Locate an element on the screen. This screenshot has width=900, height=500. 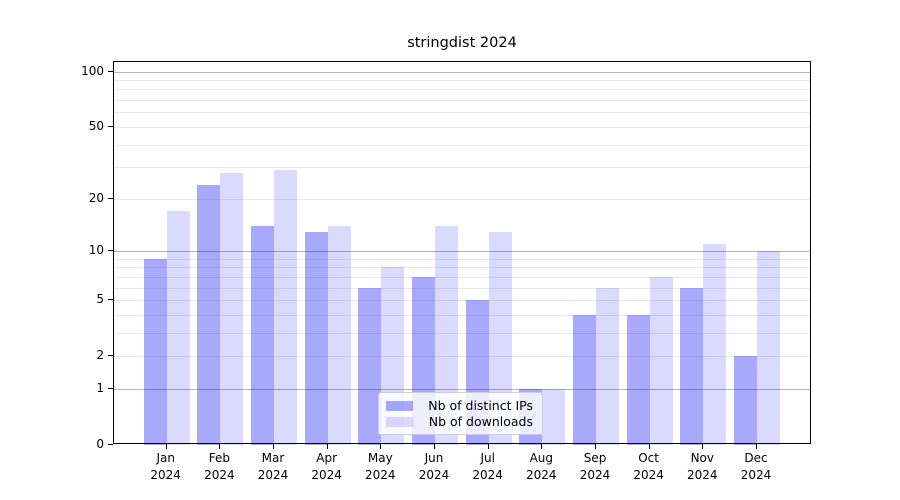
x-tick-label: Apr 2024 is located at coordinates (327, 467).